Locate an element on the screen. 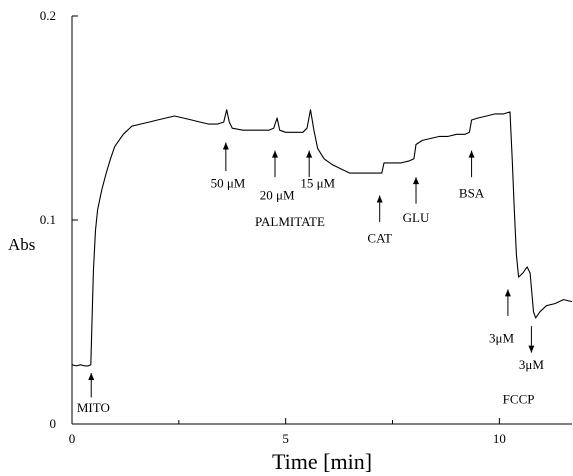 This screenshot has height=476, width=573. annotation-label: GLU is located at coordinates (416, 217).